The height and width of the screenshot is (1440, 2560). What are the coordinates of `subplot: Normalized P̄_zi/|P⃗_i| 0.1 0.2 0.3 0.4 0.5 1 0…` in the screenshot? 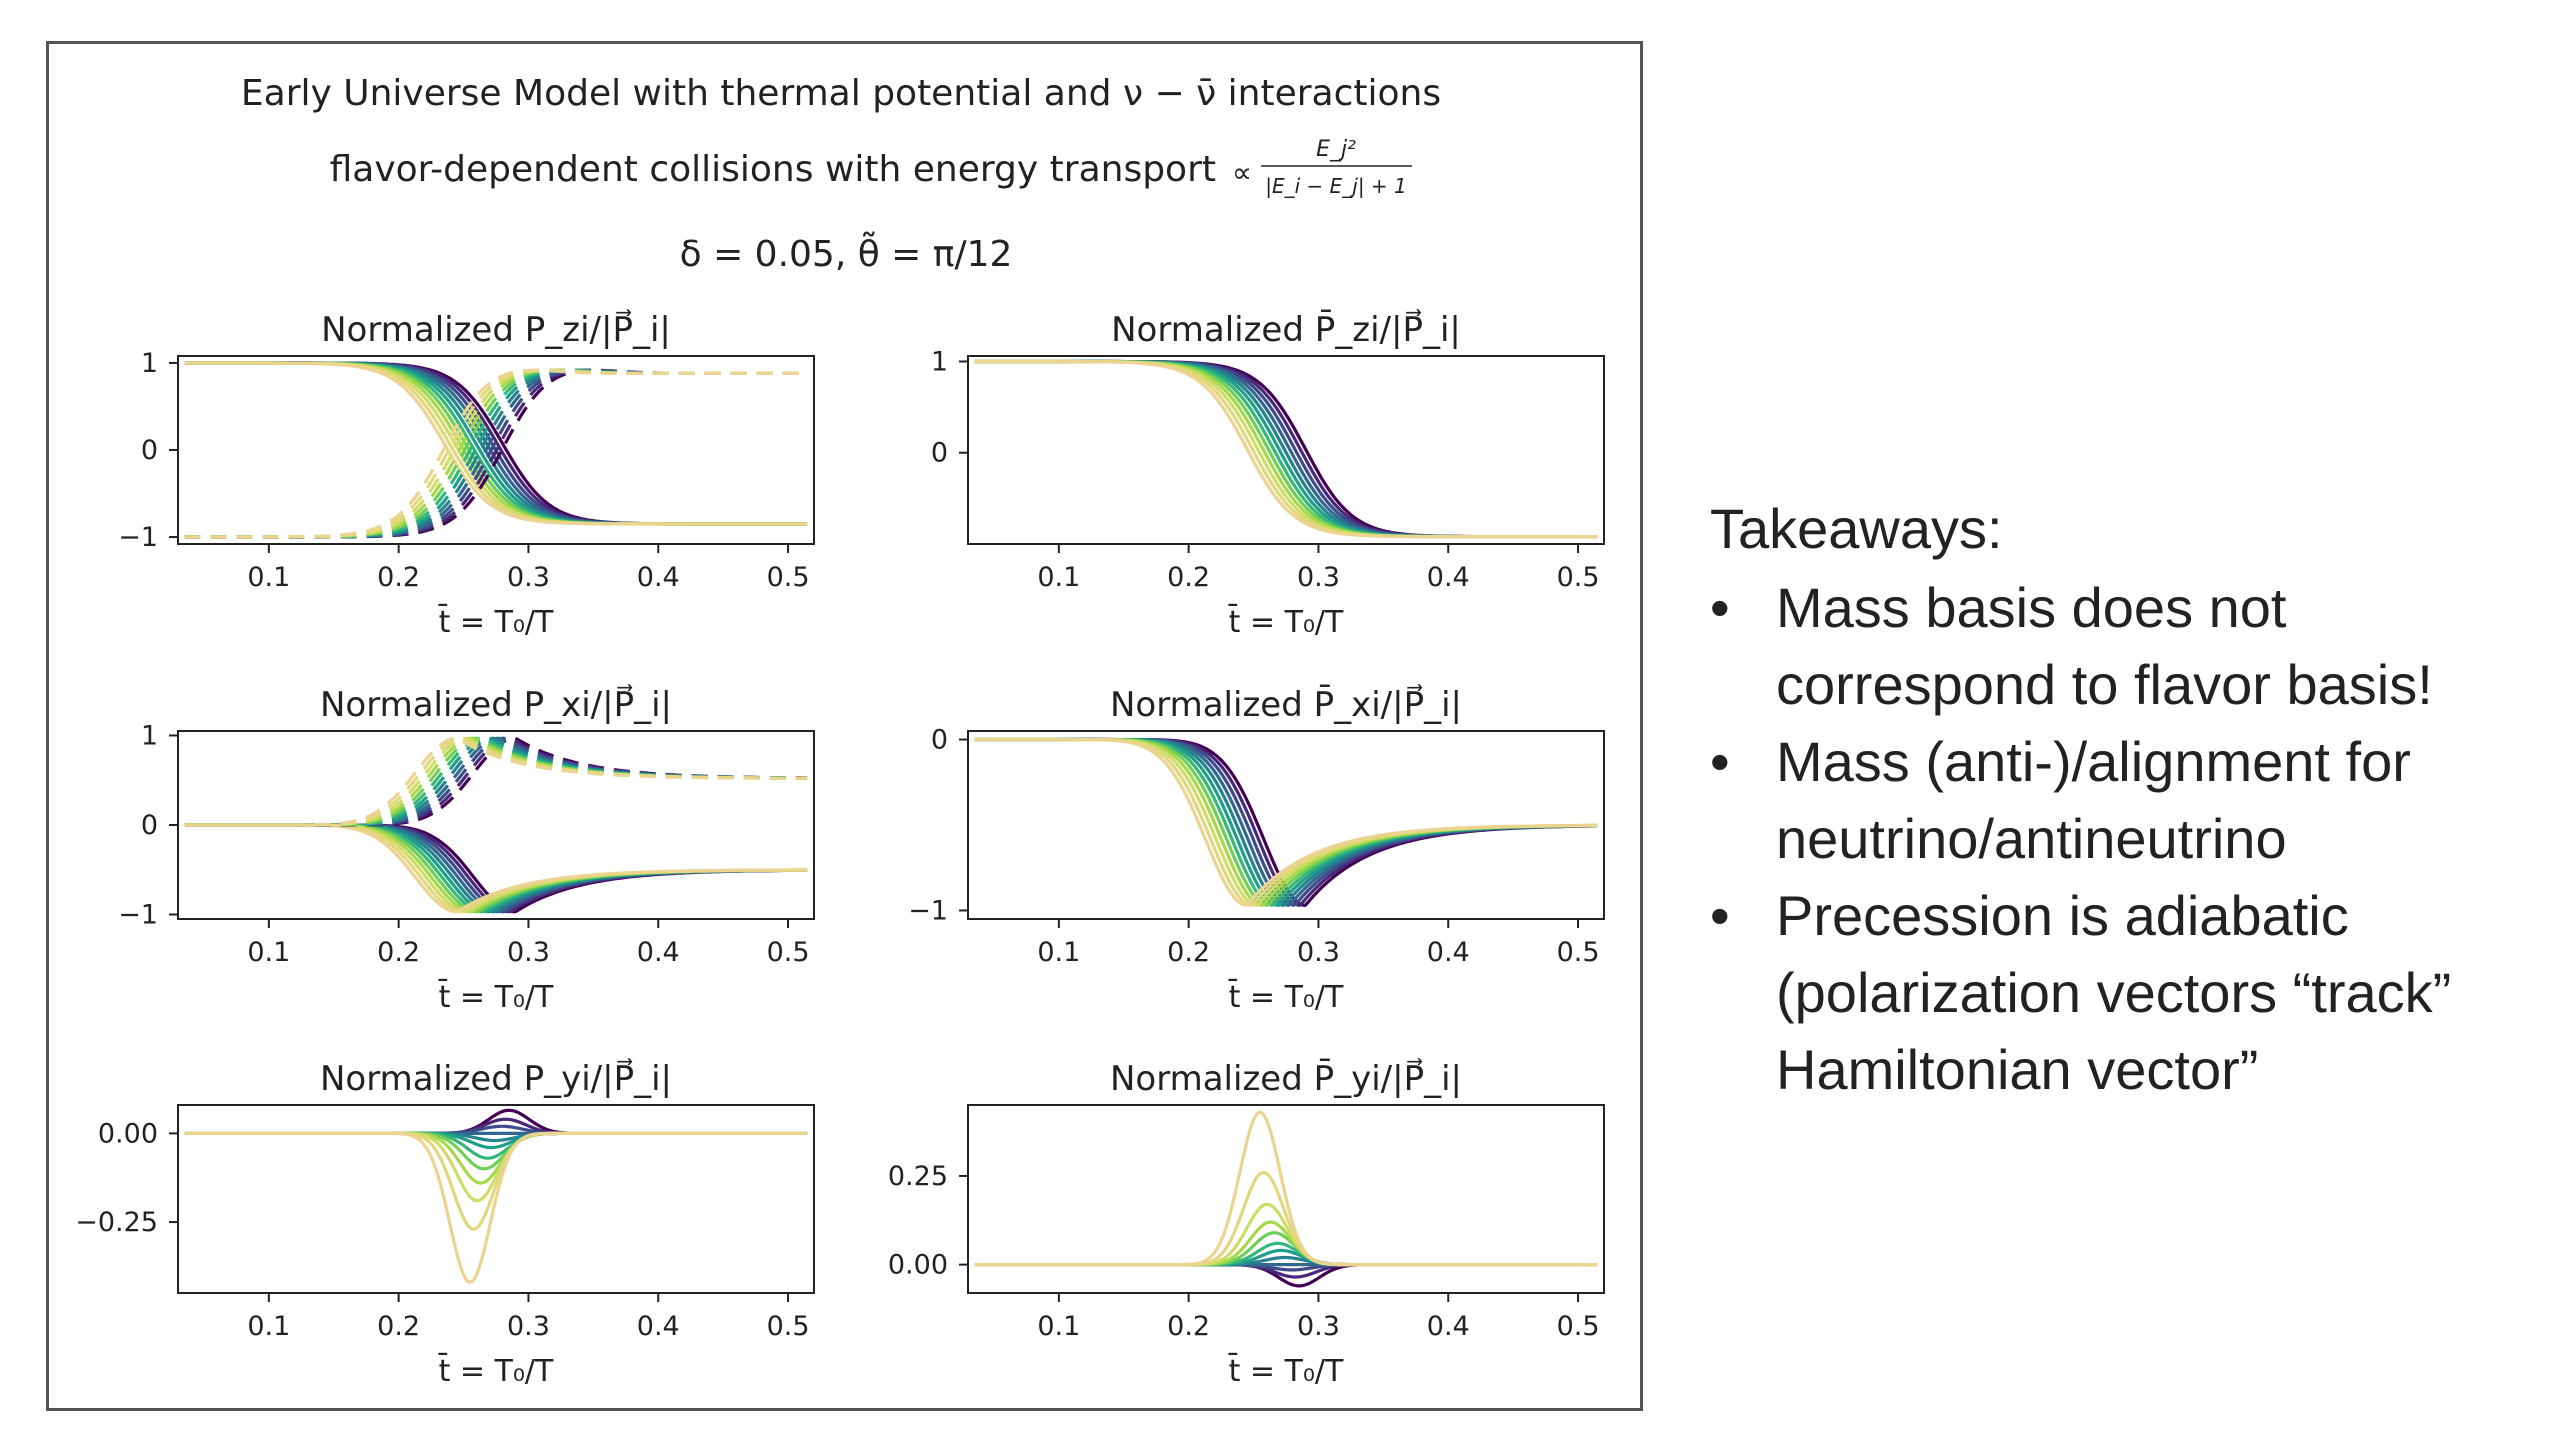 It's located at (1268, 474).